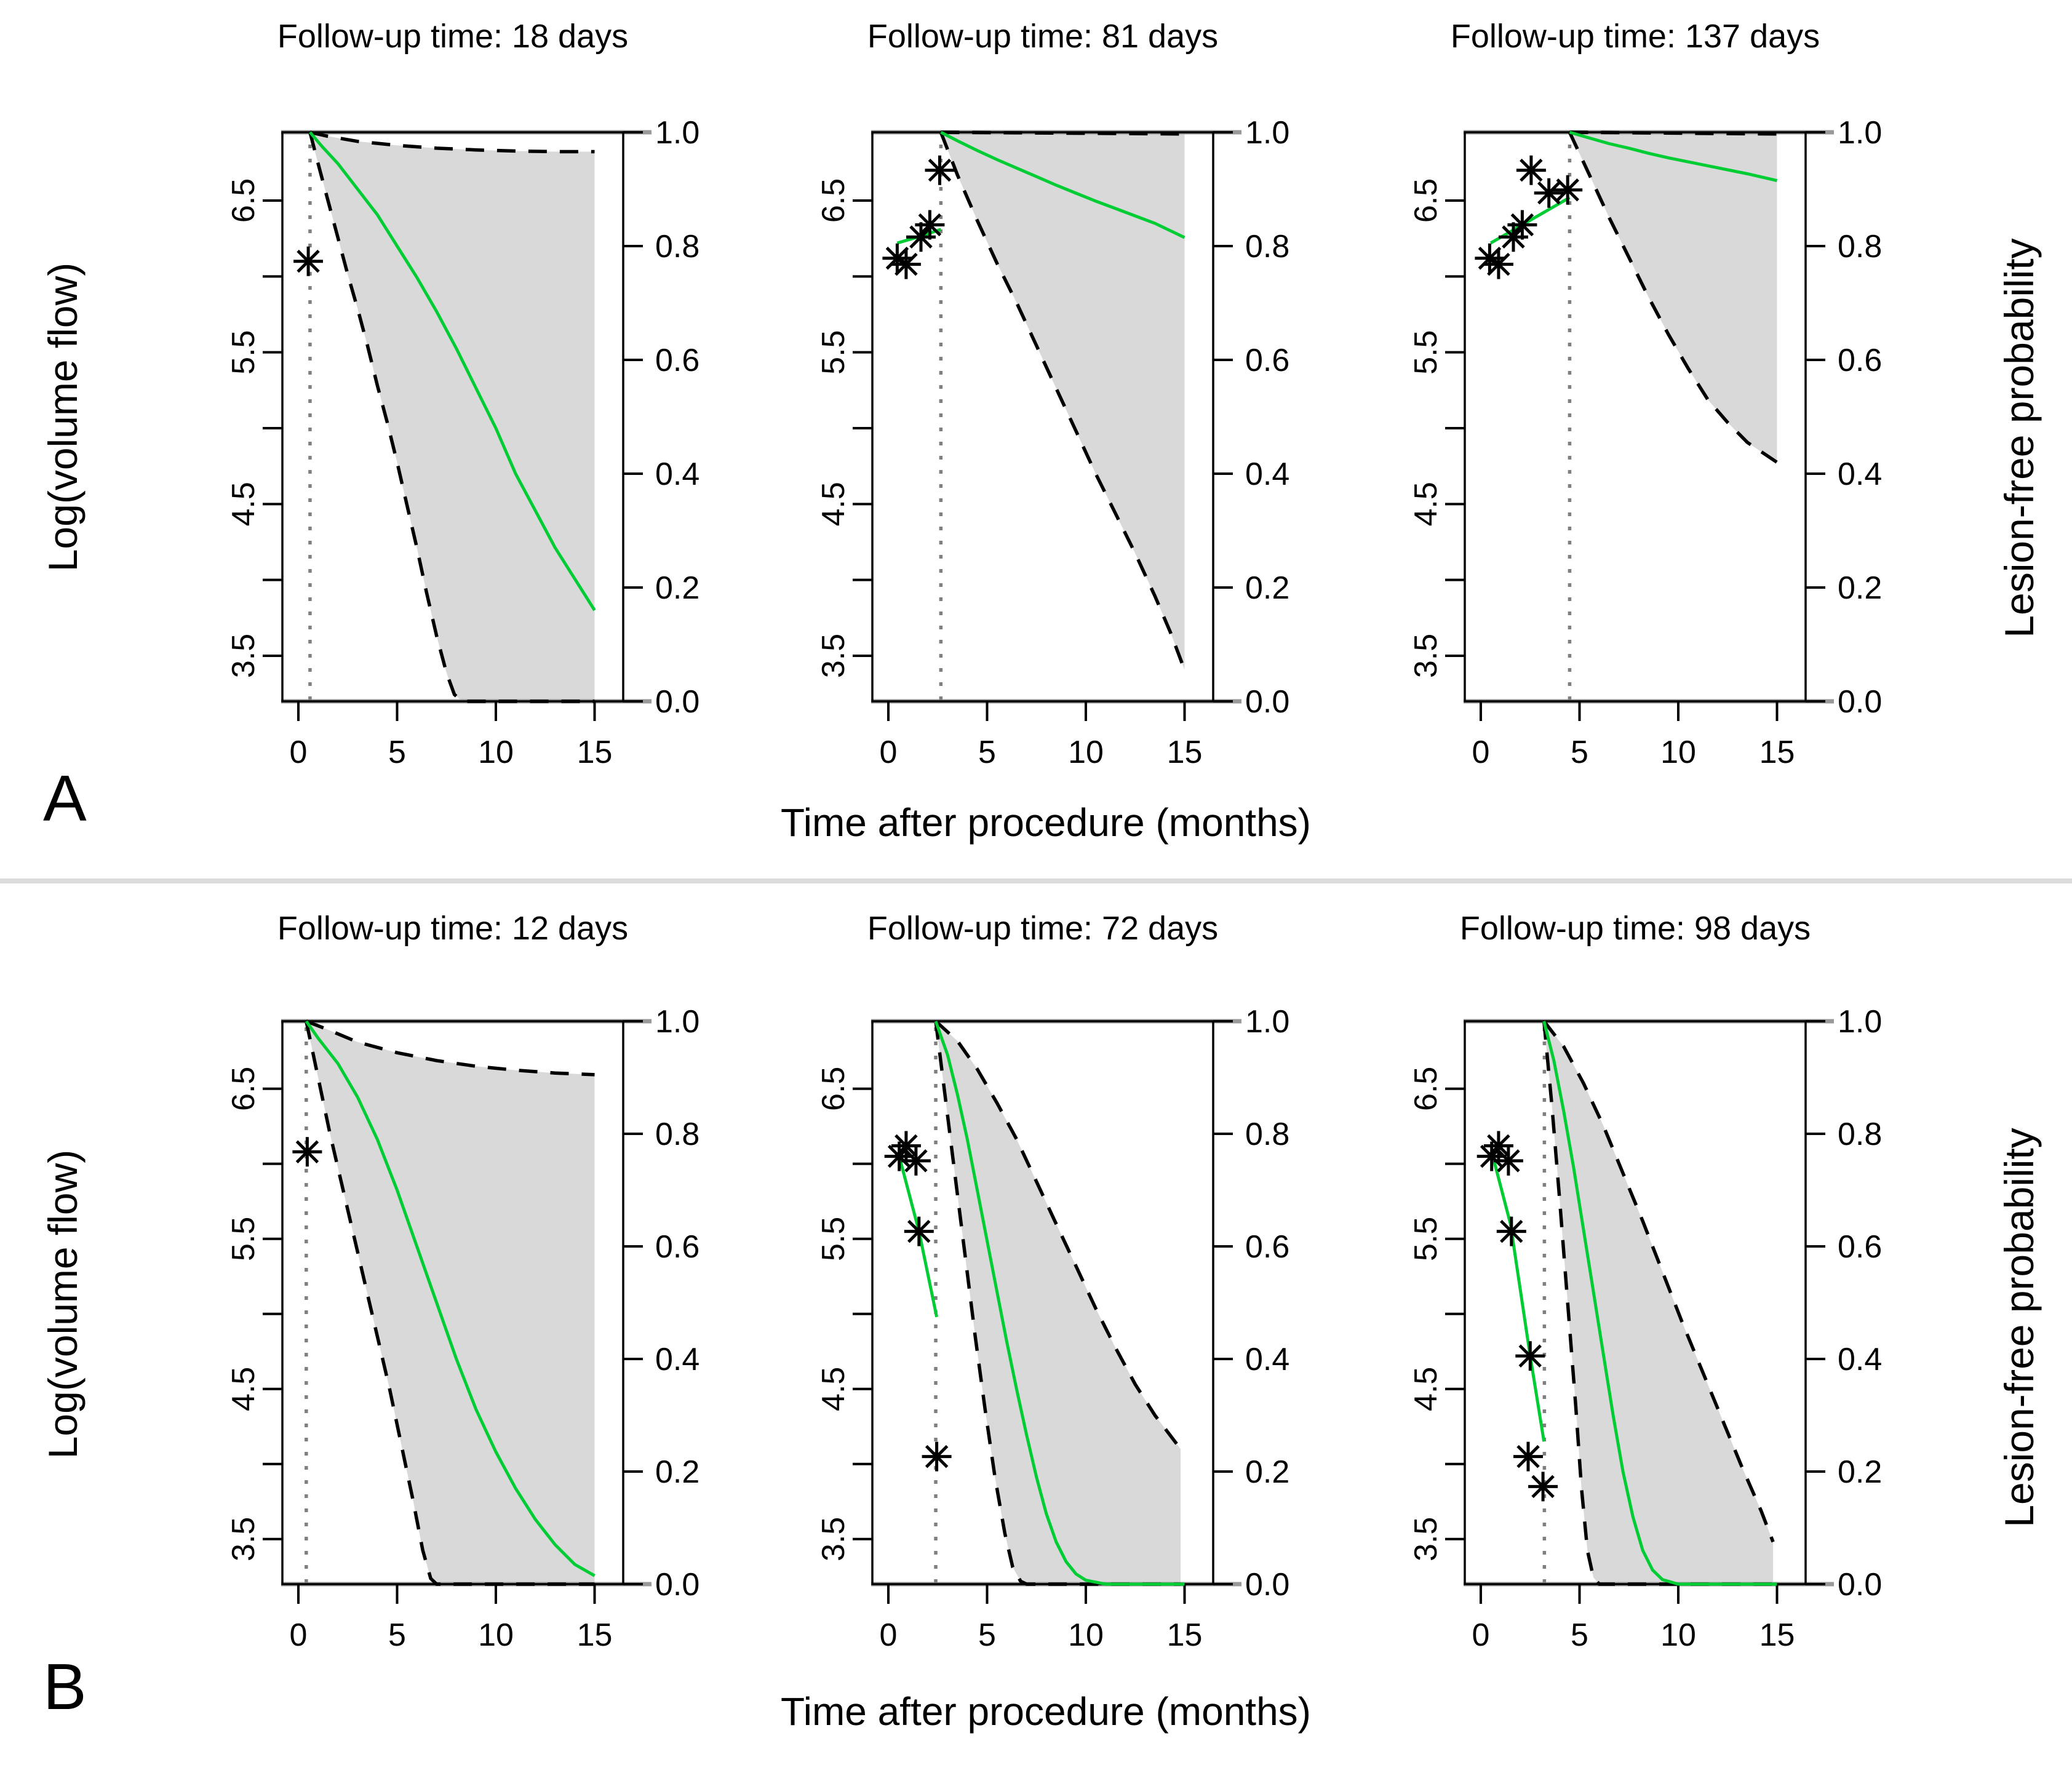 This screenshot has width=2072, height=1765. What do you see at coordinates (2019, 1328) in the screenshot?
I see `right-axis-label-row-b: Lesion-free probability` at bounding box center [2019, 1328].